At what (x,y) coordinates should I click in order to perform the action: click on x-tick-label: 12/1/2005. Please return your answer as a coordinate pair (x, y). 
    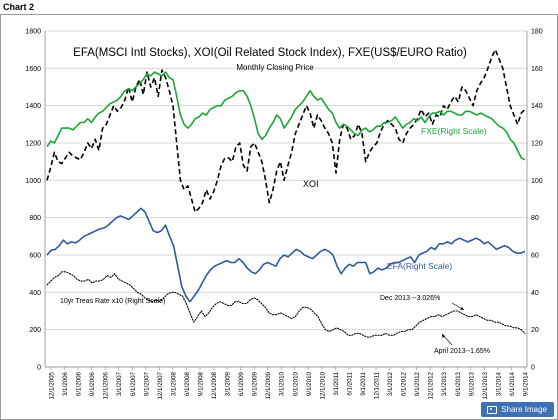
    Looking at the image, I should click on (52, 385).